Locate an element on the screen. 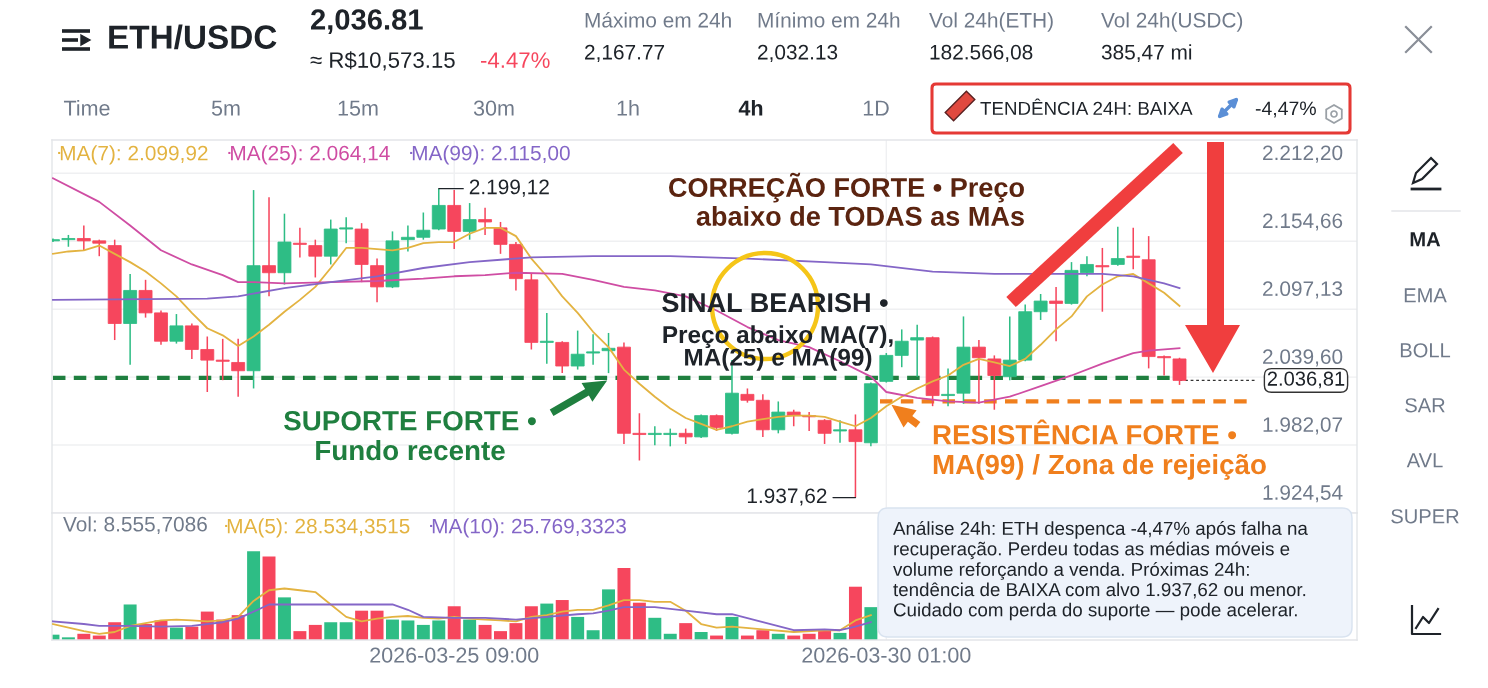 Image resolution: width=1488 pixels, height=688 pixels. annotation: 1.937,62 is located at coordinates (787, 497).